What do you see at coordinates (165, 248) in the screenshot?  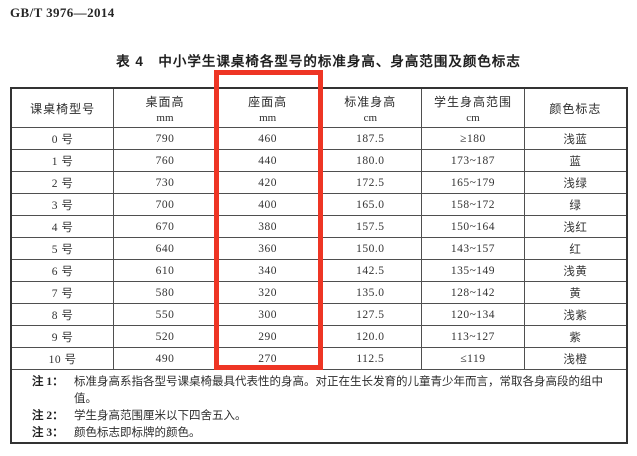 I see `table-cell: 640` at bounding box center [165, 248].